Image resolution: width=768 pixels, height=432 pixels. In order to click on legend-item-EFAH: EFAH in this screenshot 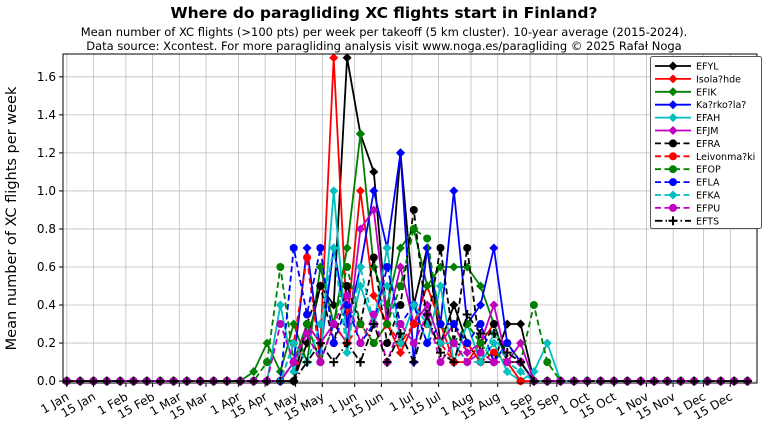, I will do `click(687, 118)`.